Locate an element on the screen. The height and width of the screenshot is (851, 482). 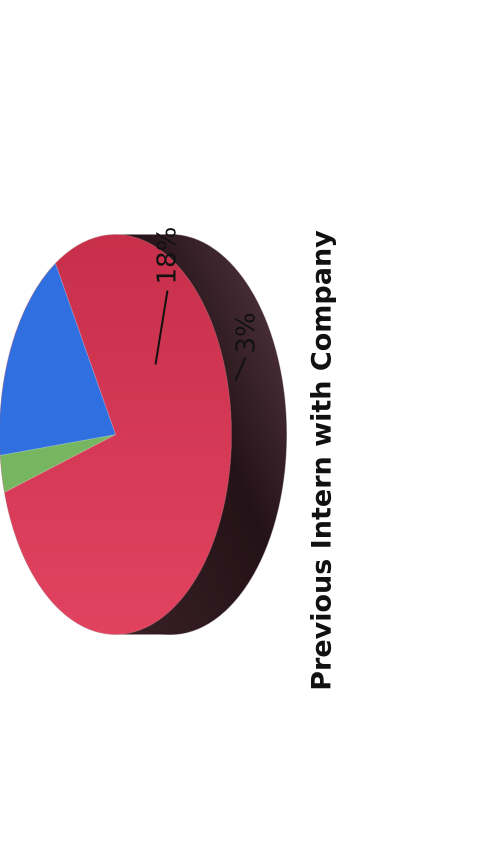
pie-slice-yes is located at coordinates (58, 359).